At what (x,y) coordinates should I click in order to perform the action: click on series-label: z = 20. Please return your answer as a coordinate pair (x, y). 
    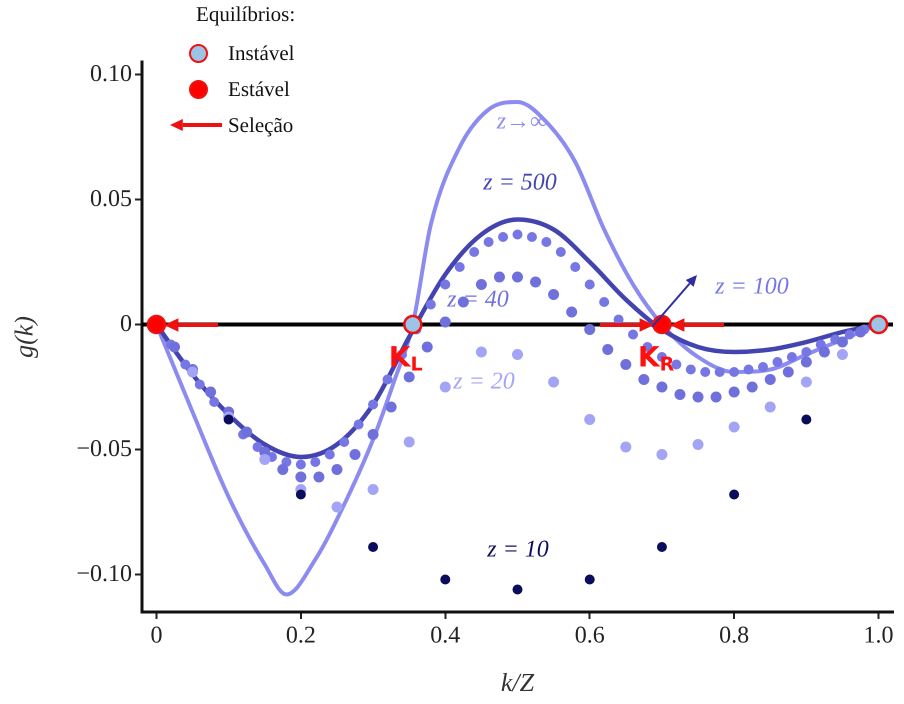
    Looking at the image, I should click on (483, 381).